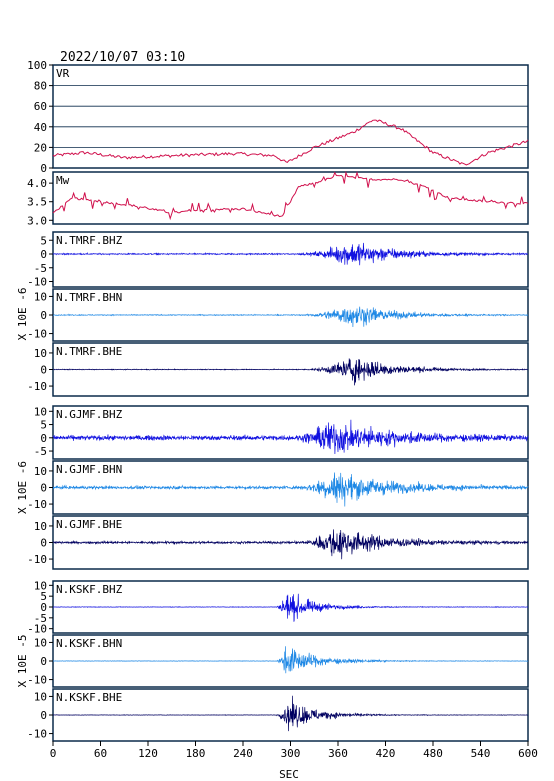 The width and height of the screenshot is (554, 781). I want to click on waveform-tmrf_bhn, so click(290, 317).